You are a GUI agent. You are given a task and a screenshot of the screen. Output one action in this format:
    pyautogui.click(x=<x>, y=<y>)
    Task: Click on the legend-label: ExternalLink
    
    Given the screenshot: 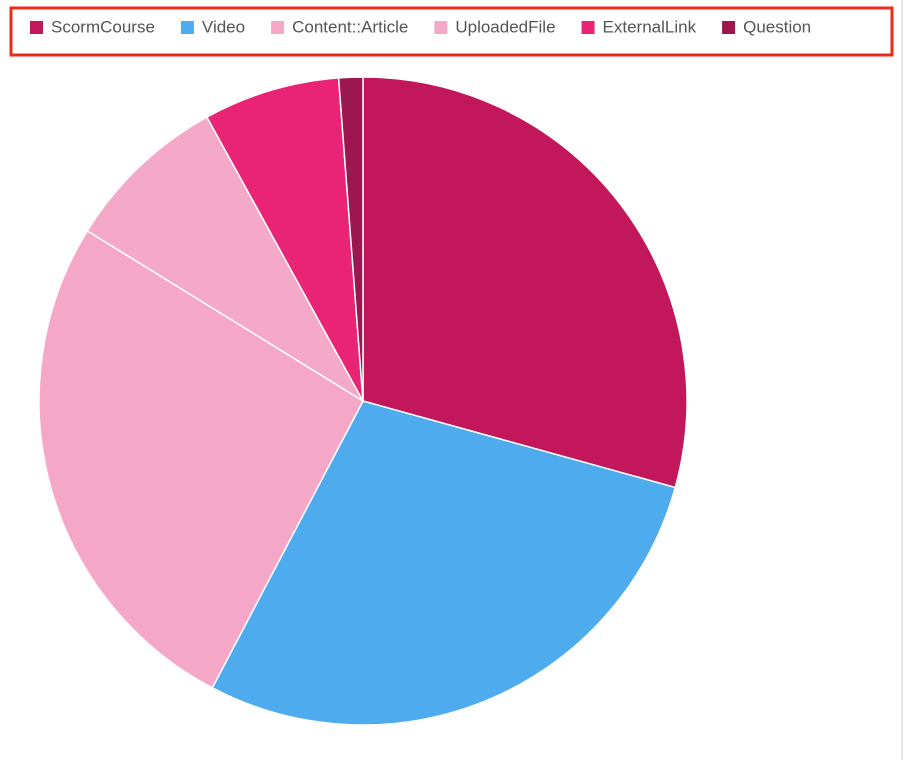 What is the action you would take?
    pyautogui.click(x=650, y=26)
    